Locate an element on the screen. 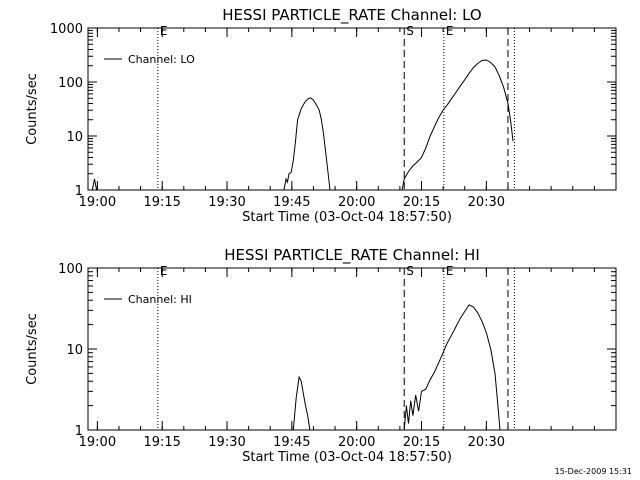  timestamp: 15-Dec-2009 15:31 is located at coordinates (593, 471).